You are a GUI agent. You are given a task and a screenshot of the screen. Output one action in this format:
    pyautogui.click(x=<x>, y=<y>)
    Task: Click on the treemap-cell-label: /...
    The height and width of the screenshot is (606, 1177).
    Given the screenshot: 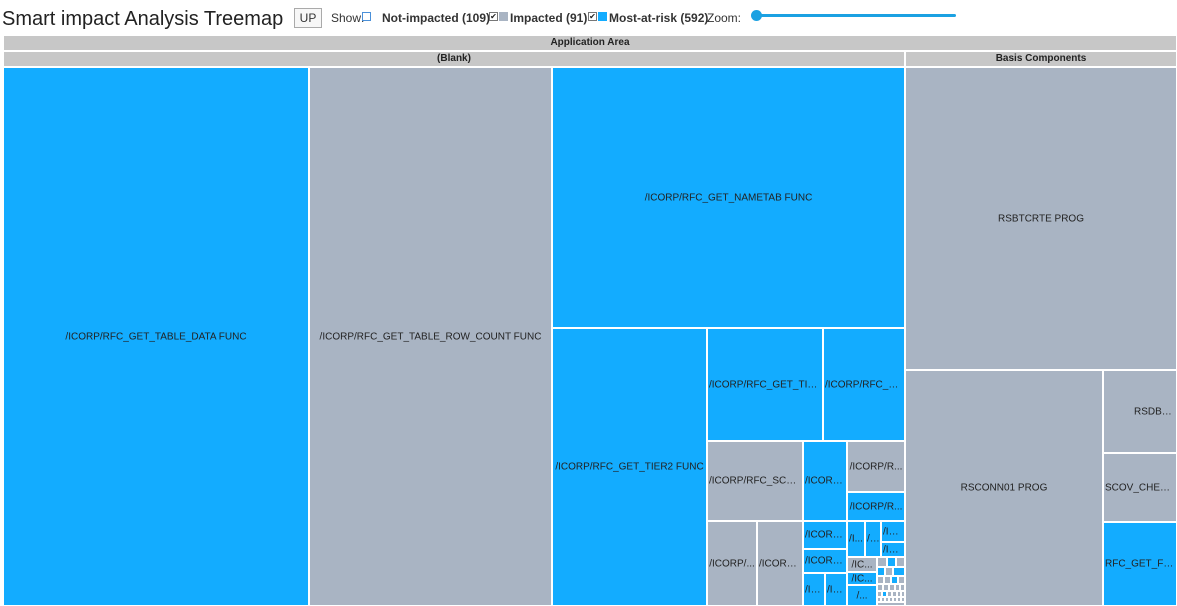 What is the action you would take?
    pyautogui.click(x=862, y=595)
    